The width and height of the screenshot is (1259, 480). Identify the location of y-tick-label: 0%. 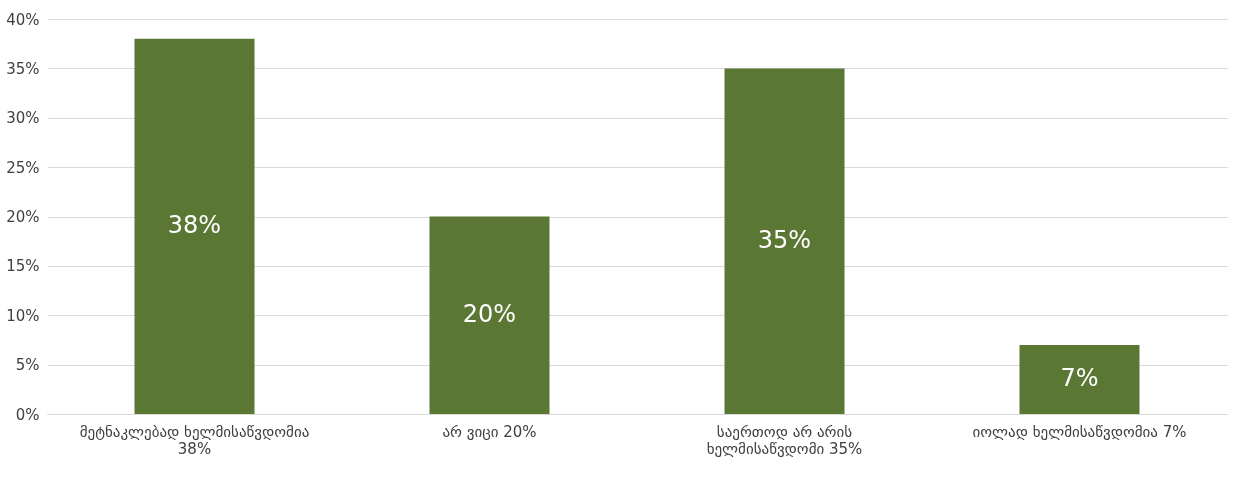
(27, 414).